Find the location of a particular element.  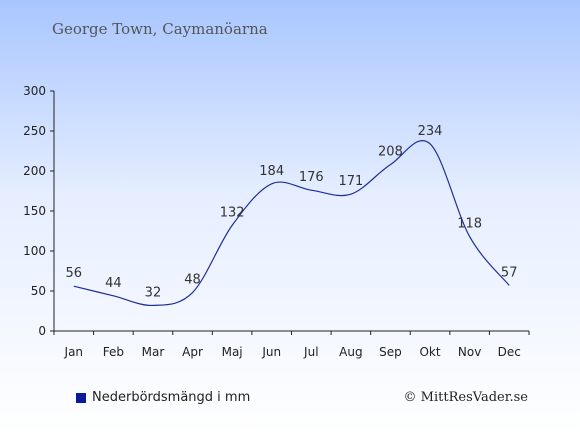

data-label: 171 is located at coordinates (350, 181).